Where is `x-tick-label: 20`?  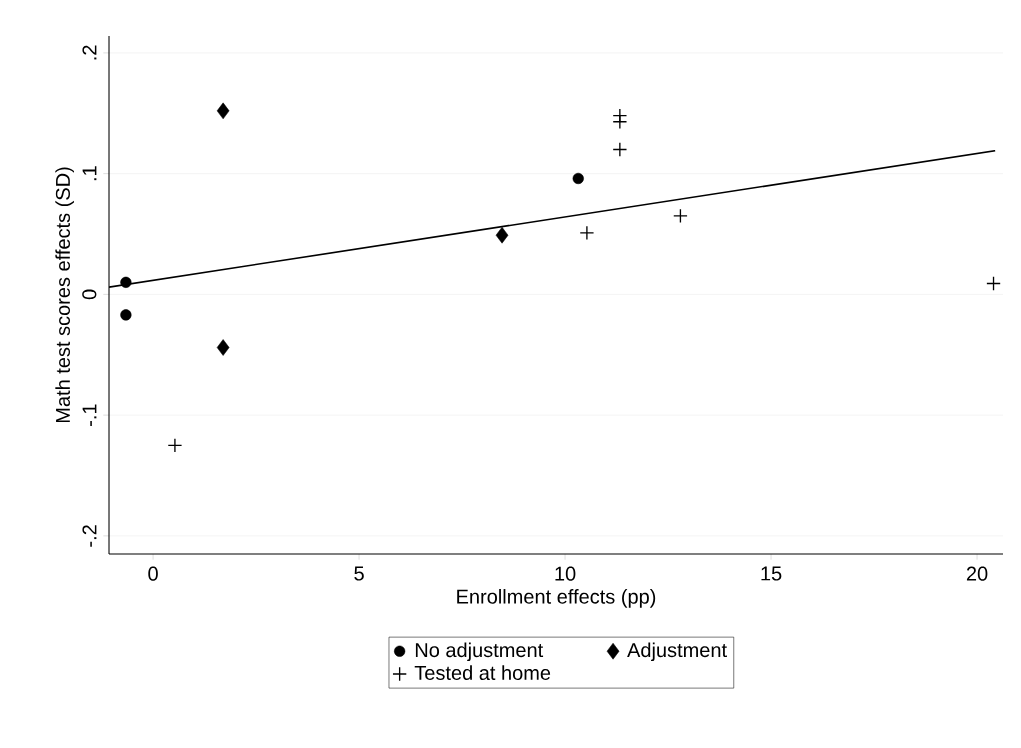
x-tick-label: 20 is located at coordinates (977, 573).